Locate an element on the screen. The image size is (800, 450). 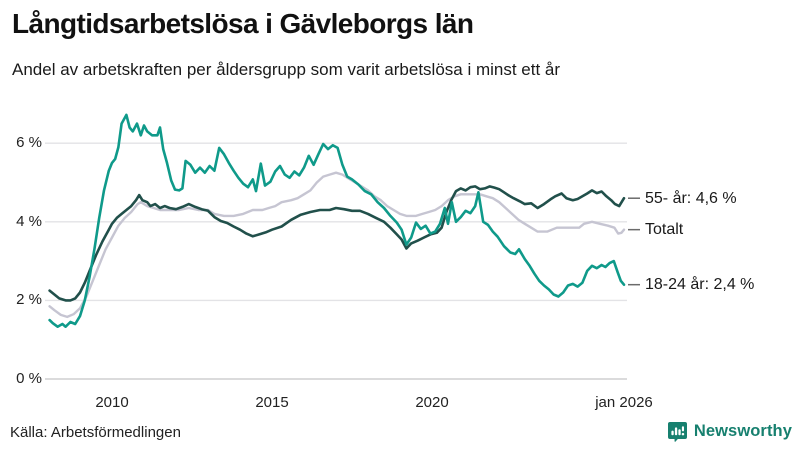
x-tick-label: 2010 is located at coordinates (112, 402).